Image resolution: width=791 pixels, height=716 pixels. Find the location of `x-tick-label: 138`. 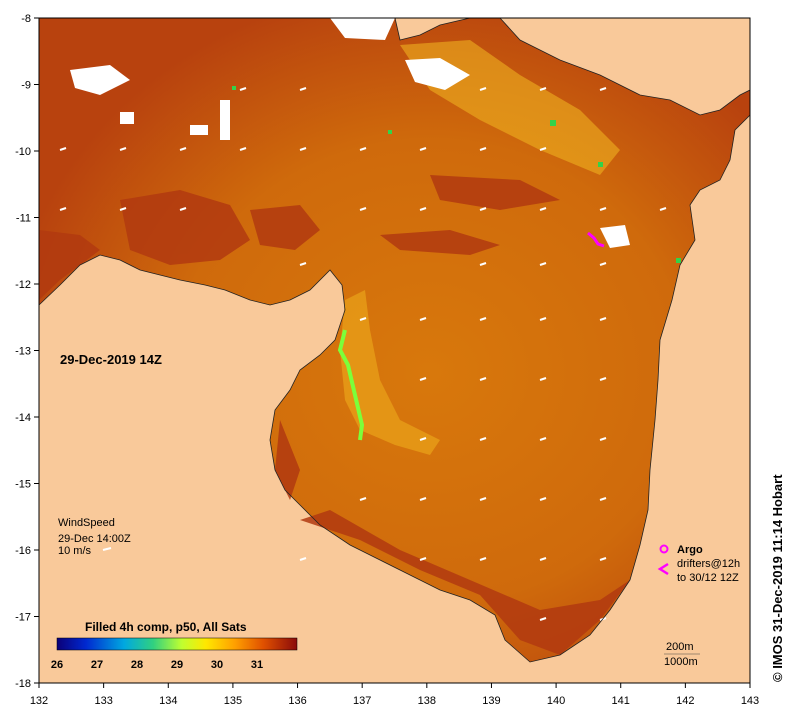

x-tick-label: 138 is located at coordinates (427, 701).